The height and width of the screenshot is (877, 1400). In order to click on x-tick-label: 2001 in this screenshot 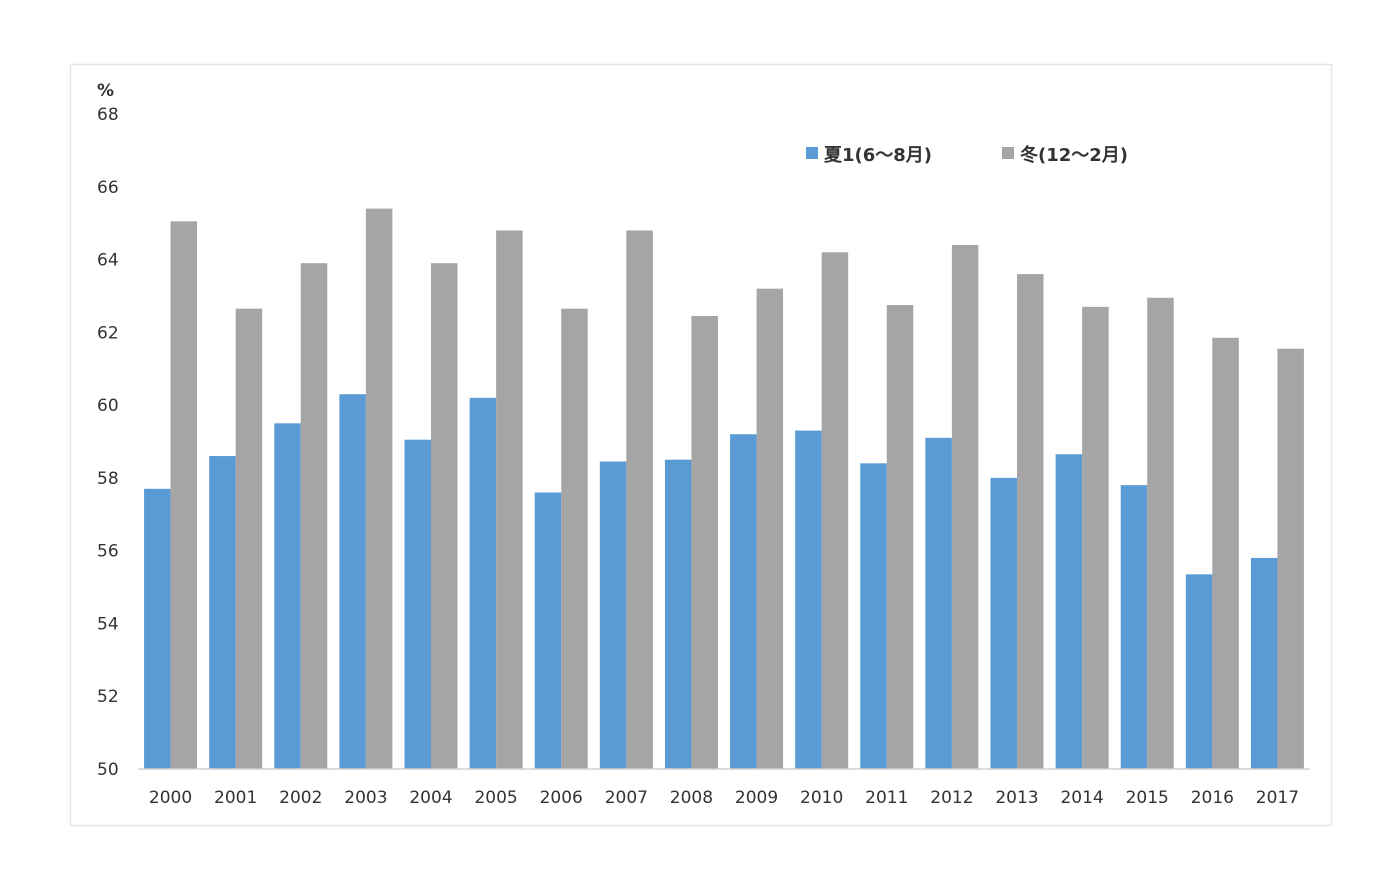, I will do `click(235, 798)`.